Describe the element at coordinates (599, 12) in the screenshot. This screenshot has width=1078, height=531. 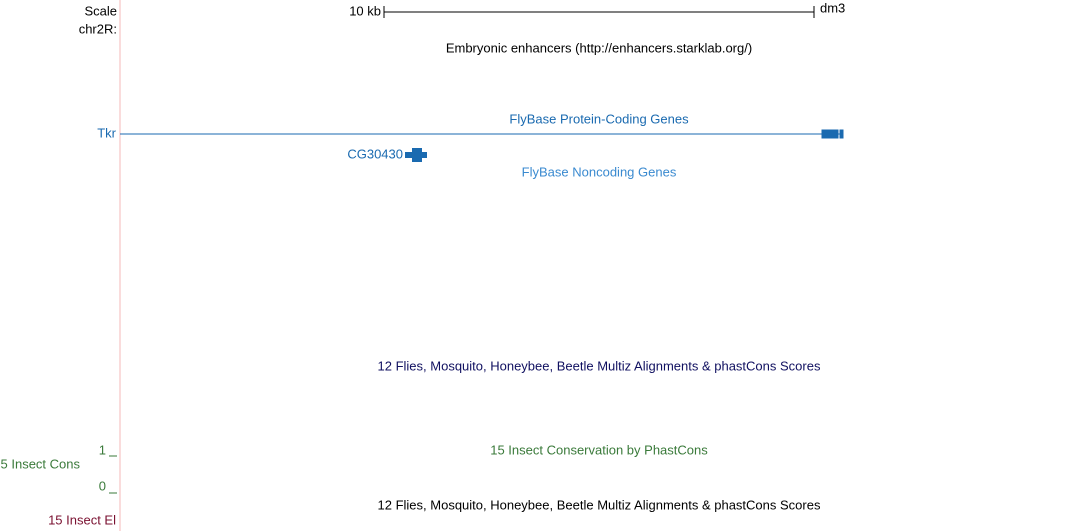
I see `scale-bar` at that location.